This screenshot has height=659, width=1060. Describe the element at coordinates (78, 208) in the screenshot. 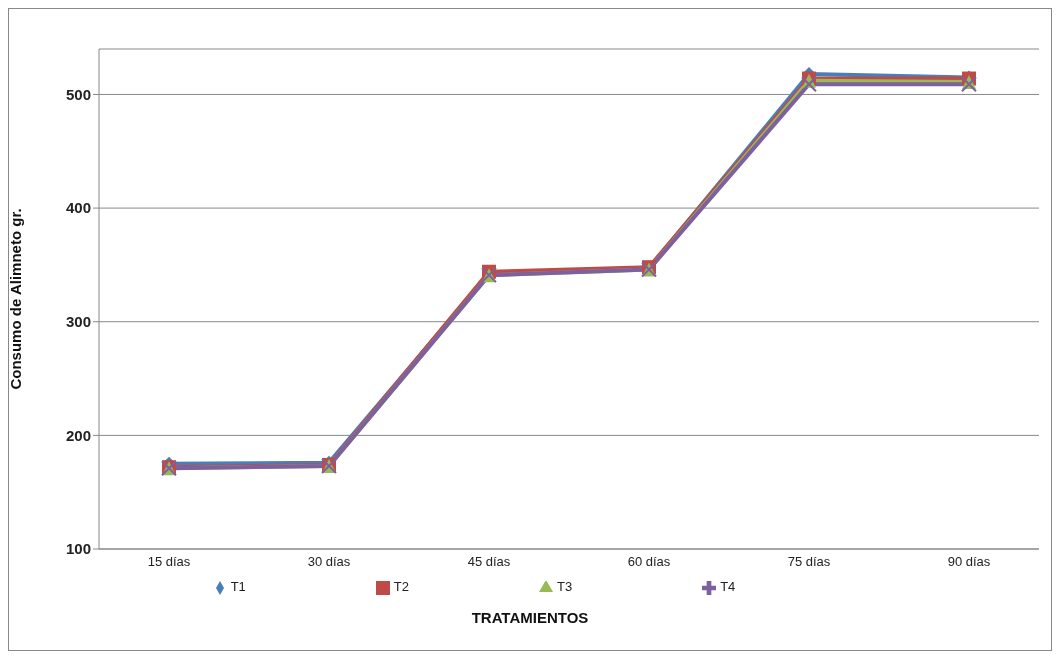

I see `y-tick-label: 400` at that location.